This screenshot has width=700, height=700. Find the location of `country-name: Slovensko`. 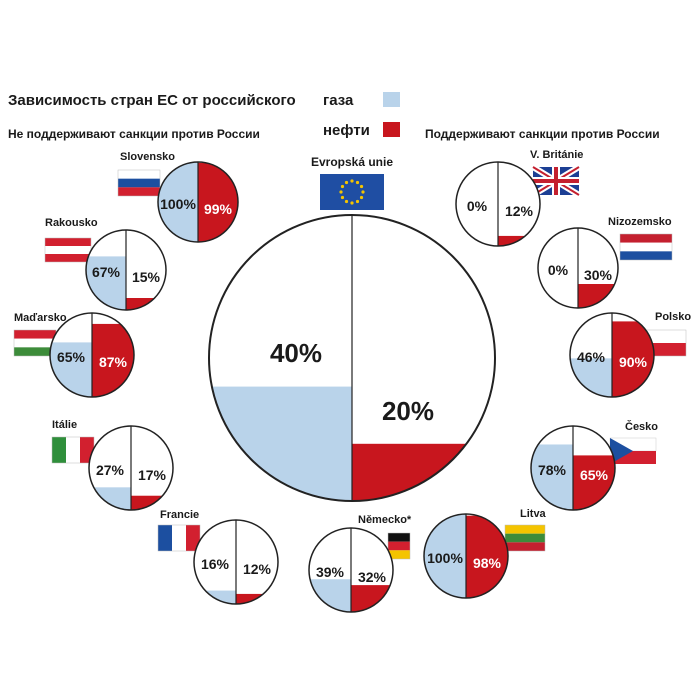

country-name: Slovensko is located at coordinates (147, 157).